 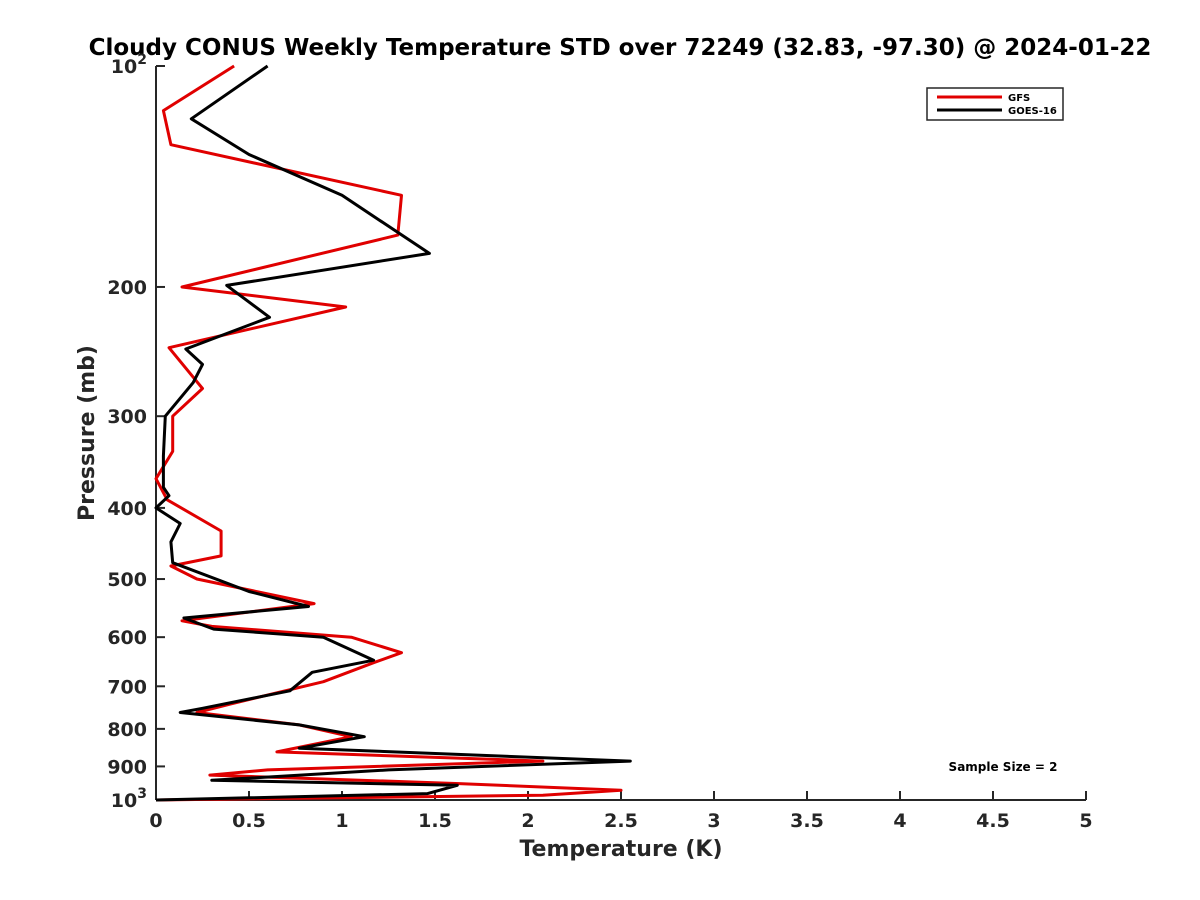 What do you see at coordinates (435, 821) in the screenshot?
I see `x-tick-label: 1.5` at bounding box center [435, 821].